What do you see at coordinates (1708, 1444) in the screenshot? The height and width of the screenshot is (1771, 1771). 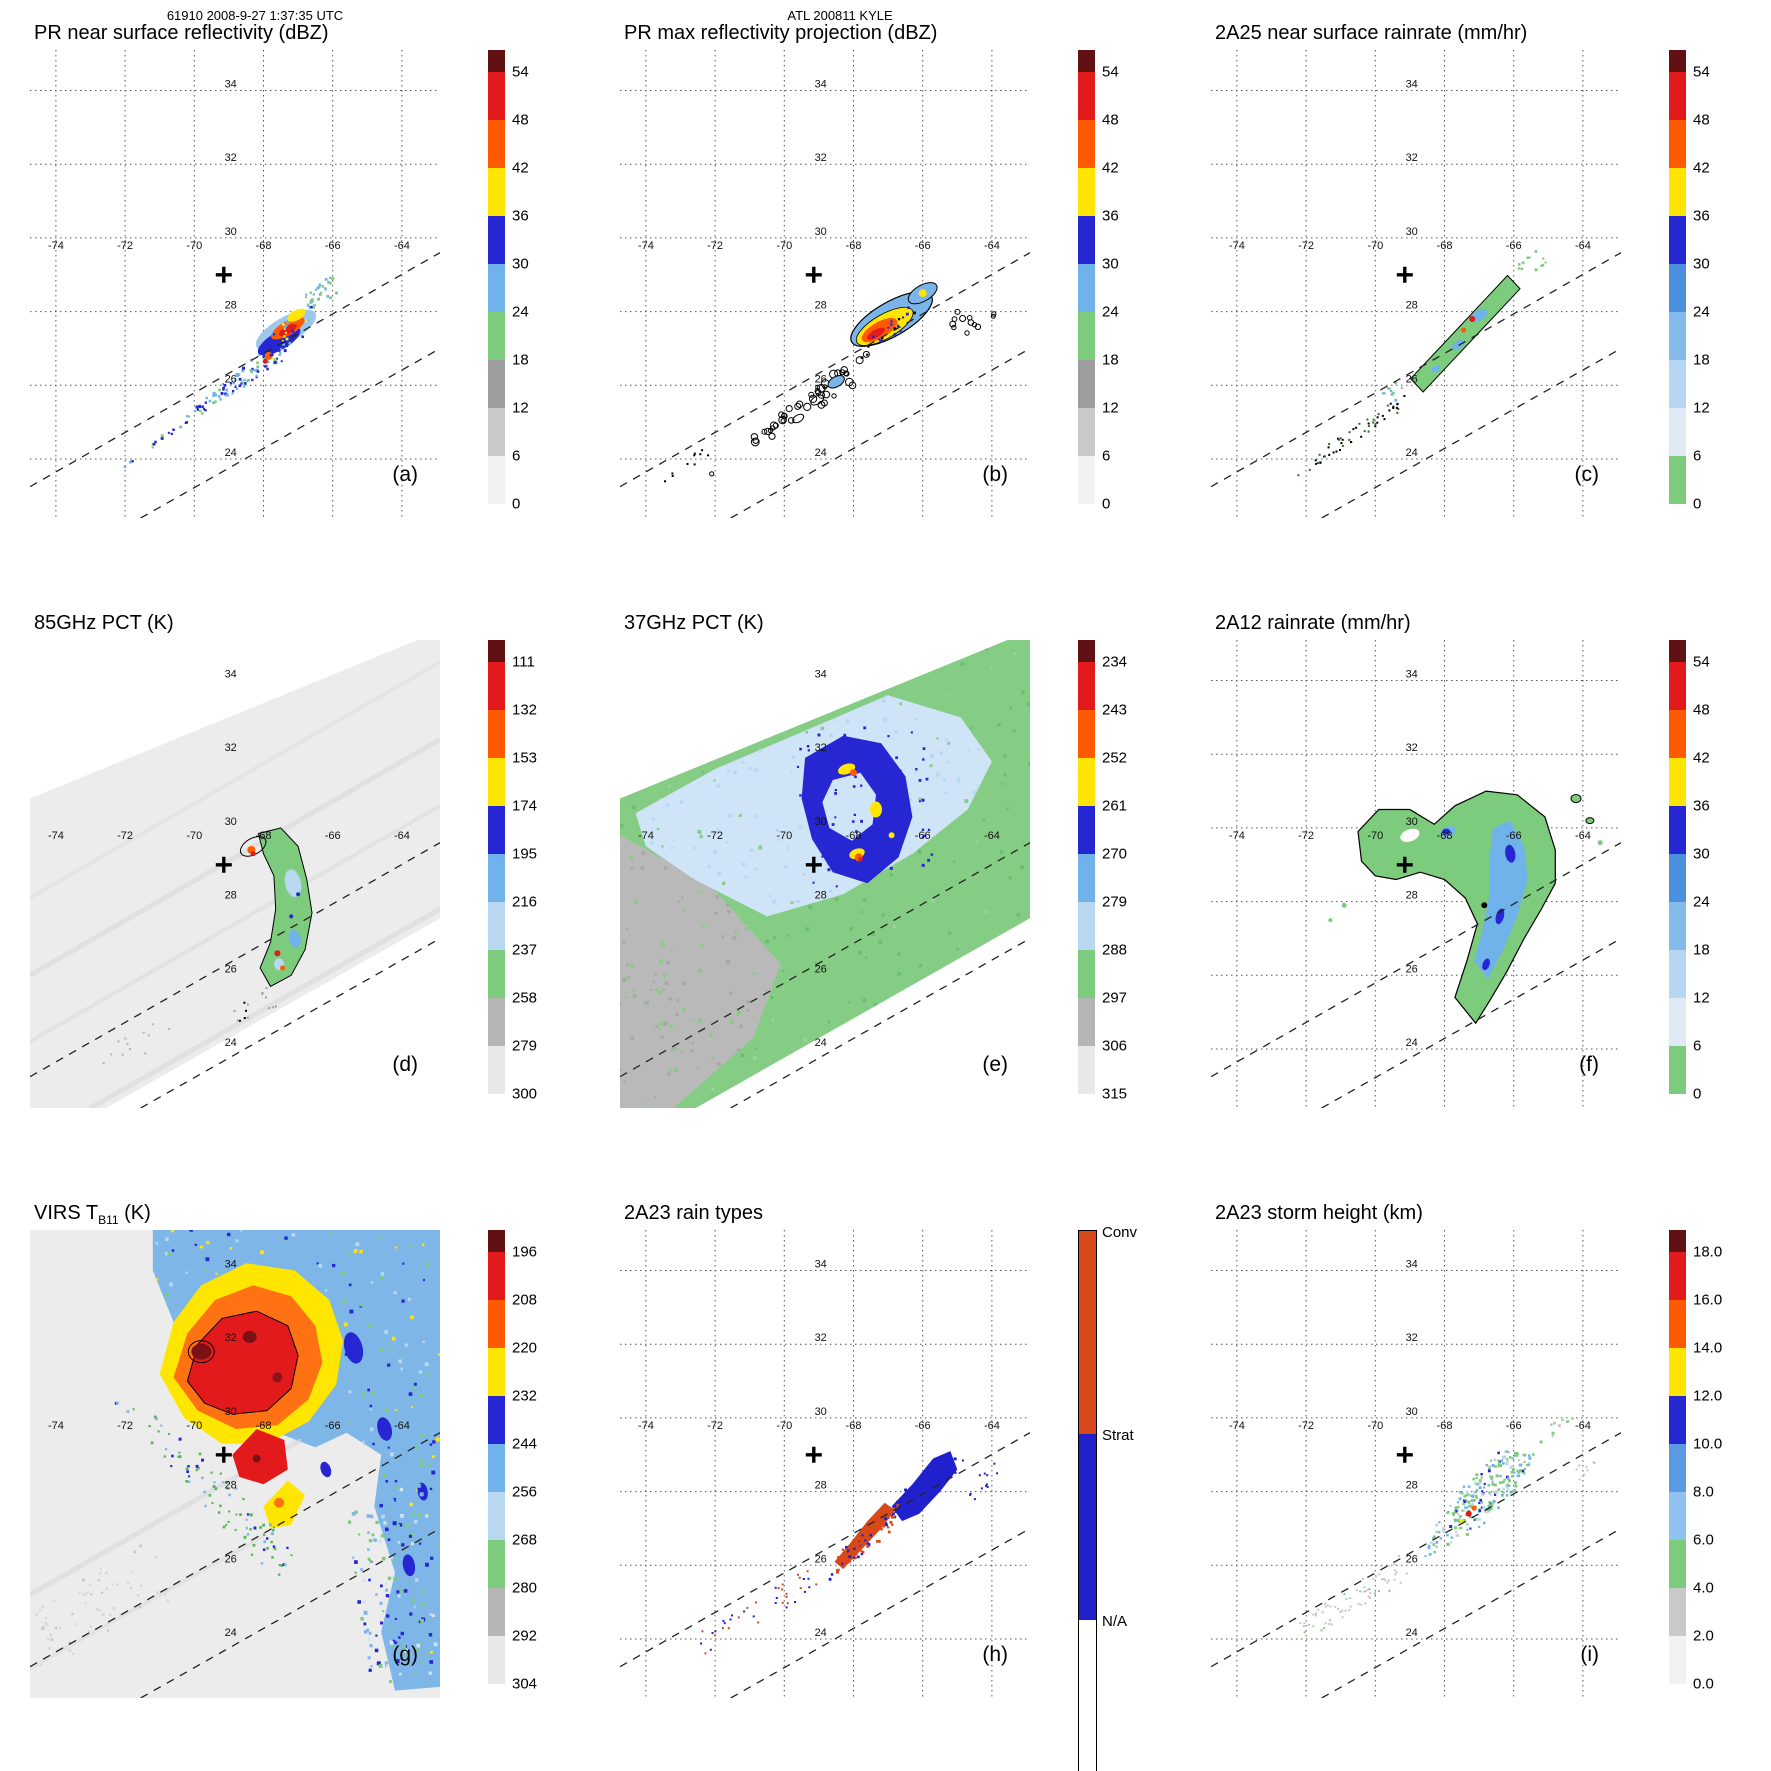 I see `colorbar-tick-label: 10.0` at bounding box center [1708, 1444].